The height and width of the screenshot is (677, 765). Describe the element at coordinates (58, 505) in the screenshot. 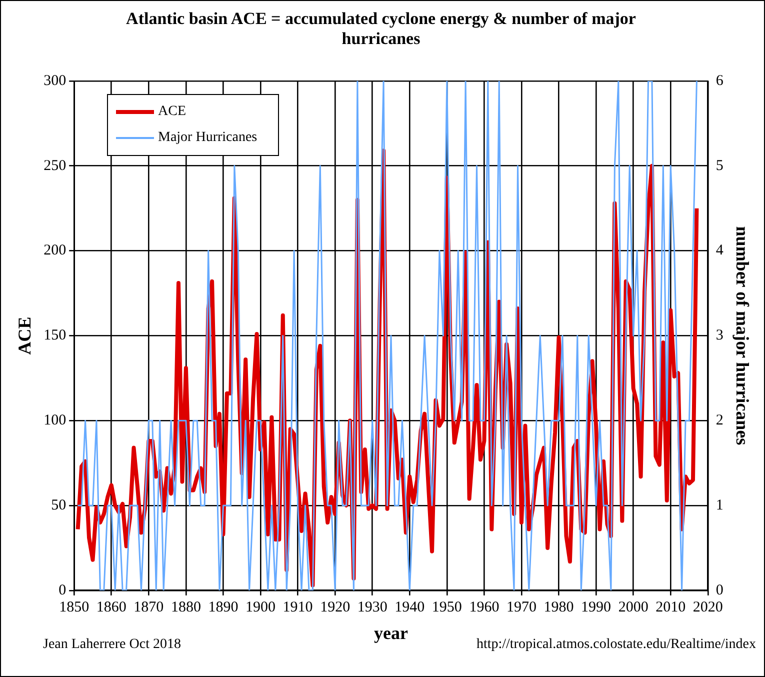

I see `y-tick-label: 50` at that location.